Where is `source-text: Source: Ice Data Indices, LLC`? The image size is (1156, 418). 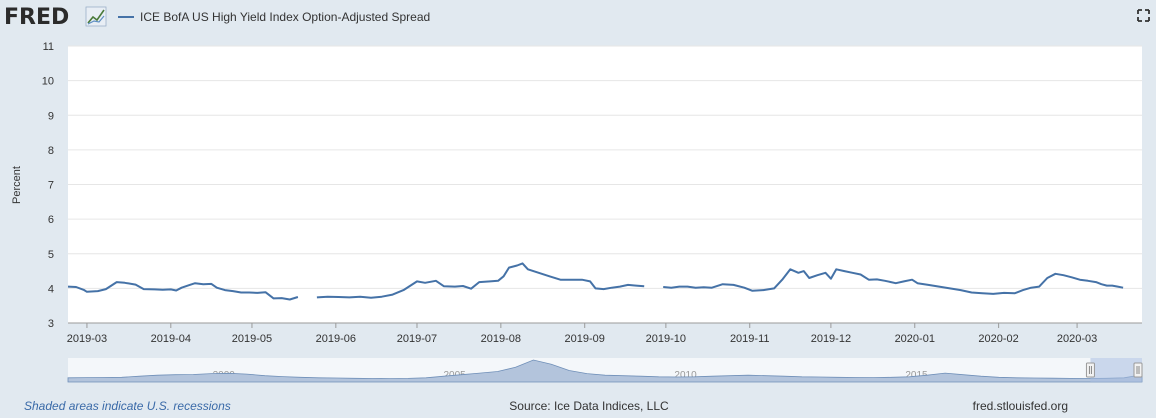
source-text: Source: Ice Data Indices, LLC is located at coordinates (589, 406).